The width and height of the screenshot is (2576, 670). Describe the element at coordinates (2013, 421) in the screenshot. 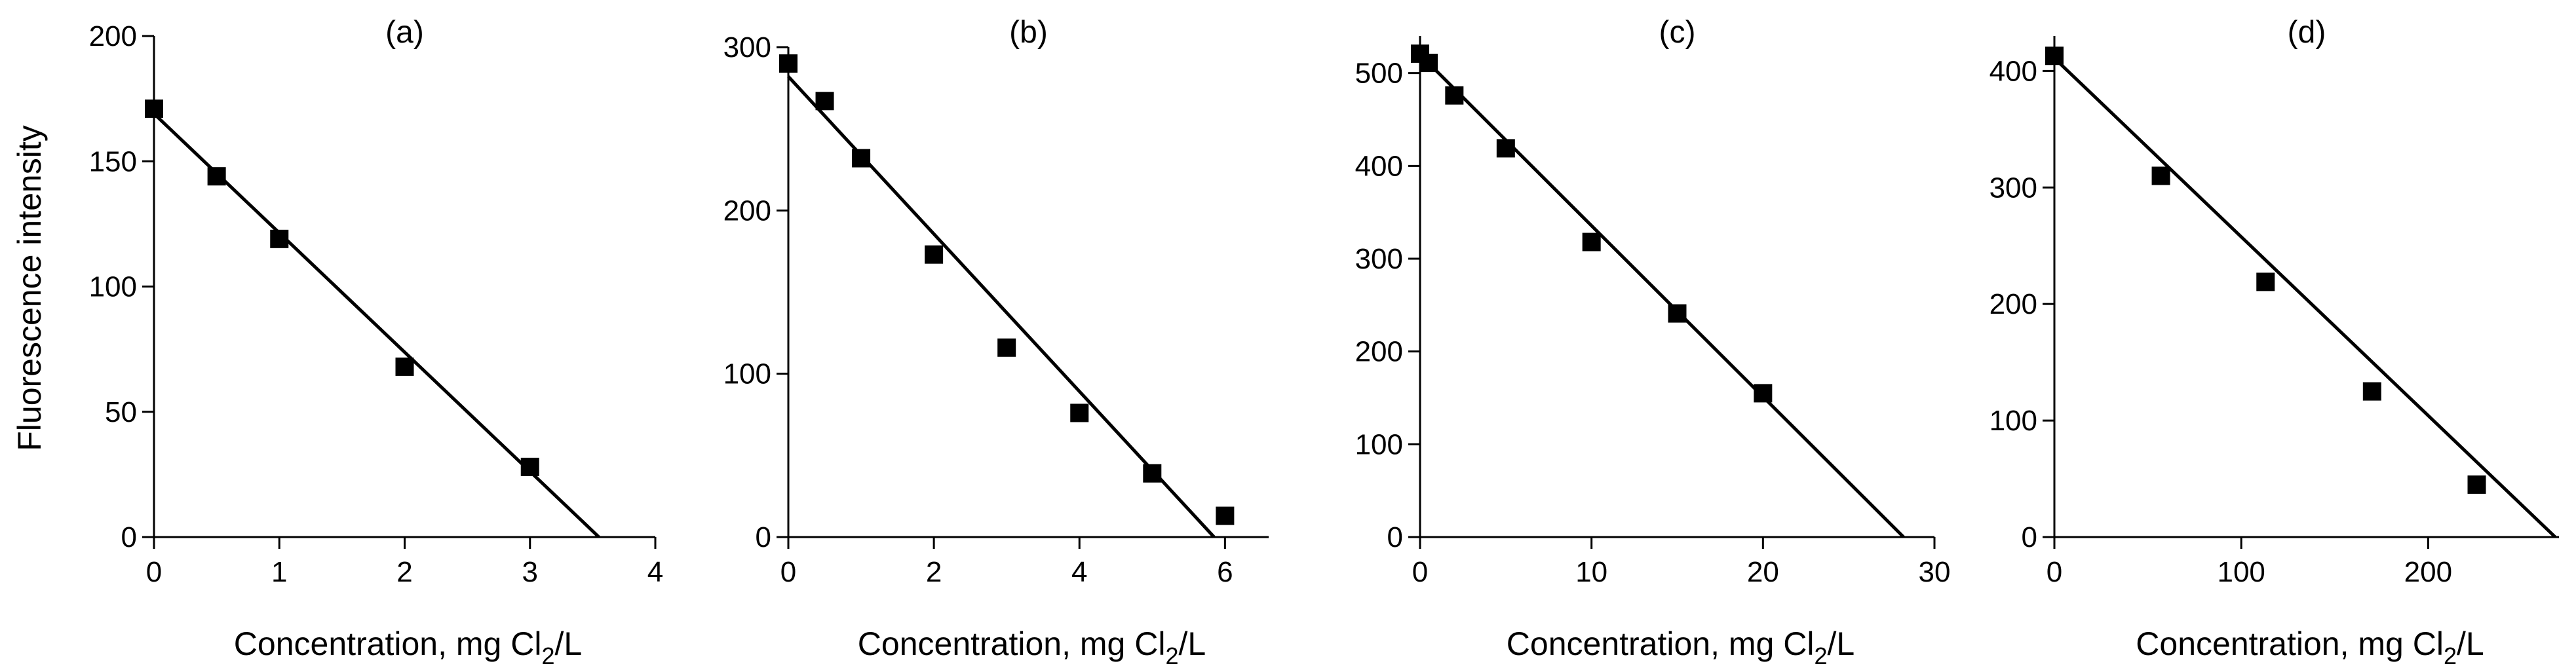

I see `y-tick-label-d: 100` at that location.